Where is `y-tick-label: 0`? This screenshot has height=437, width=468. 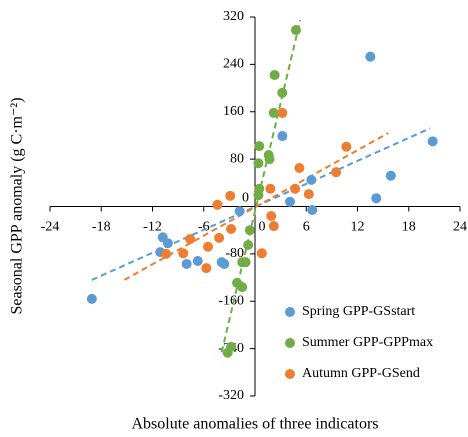 y-tick-label: 0 is located at coordinates (245, 198).